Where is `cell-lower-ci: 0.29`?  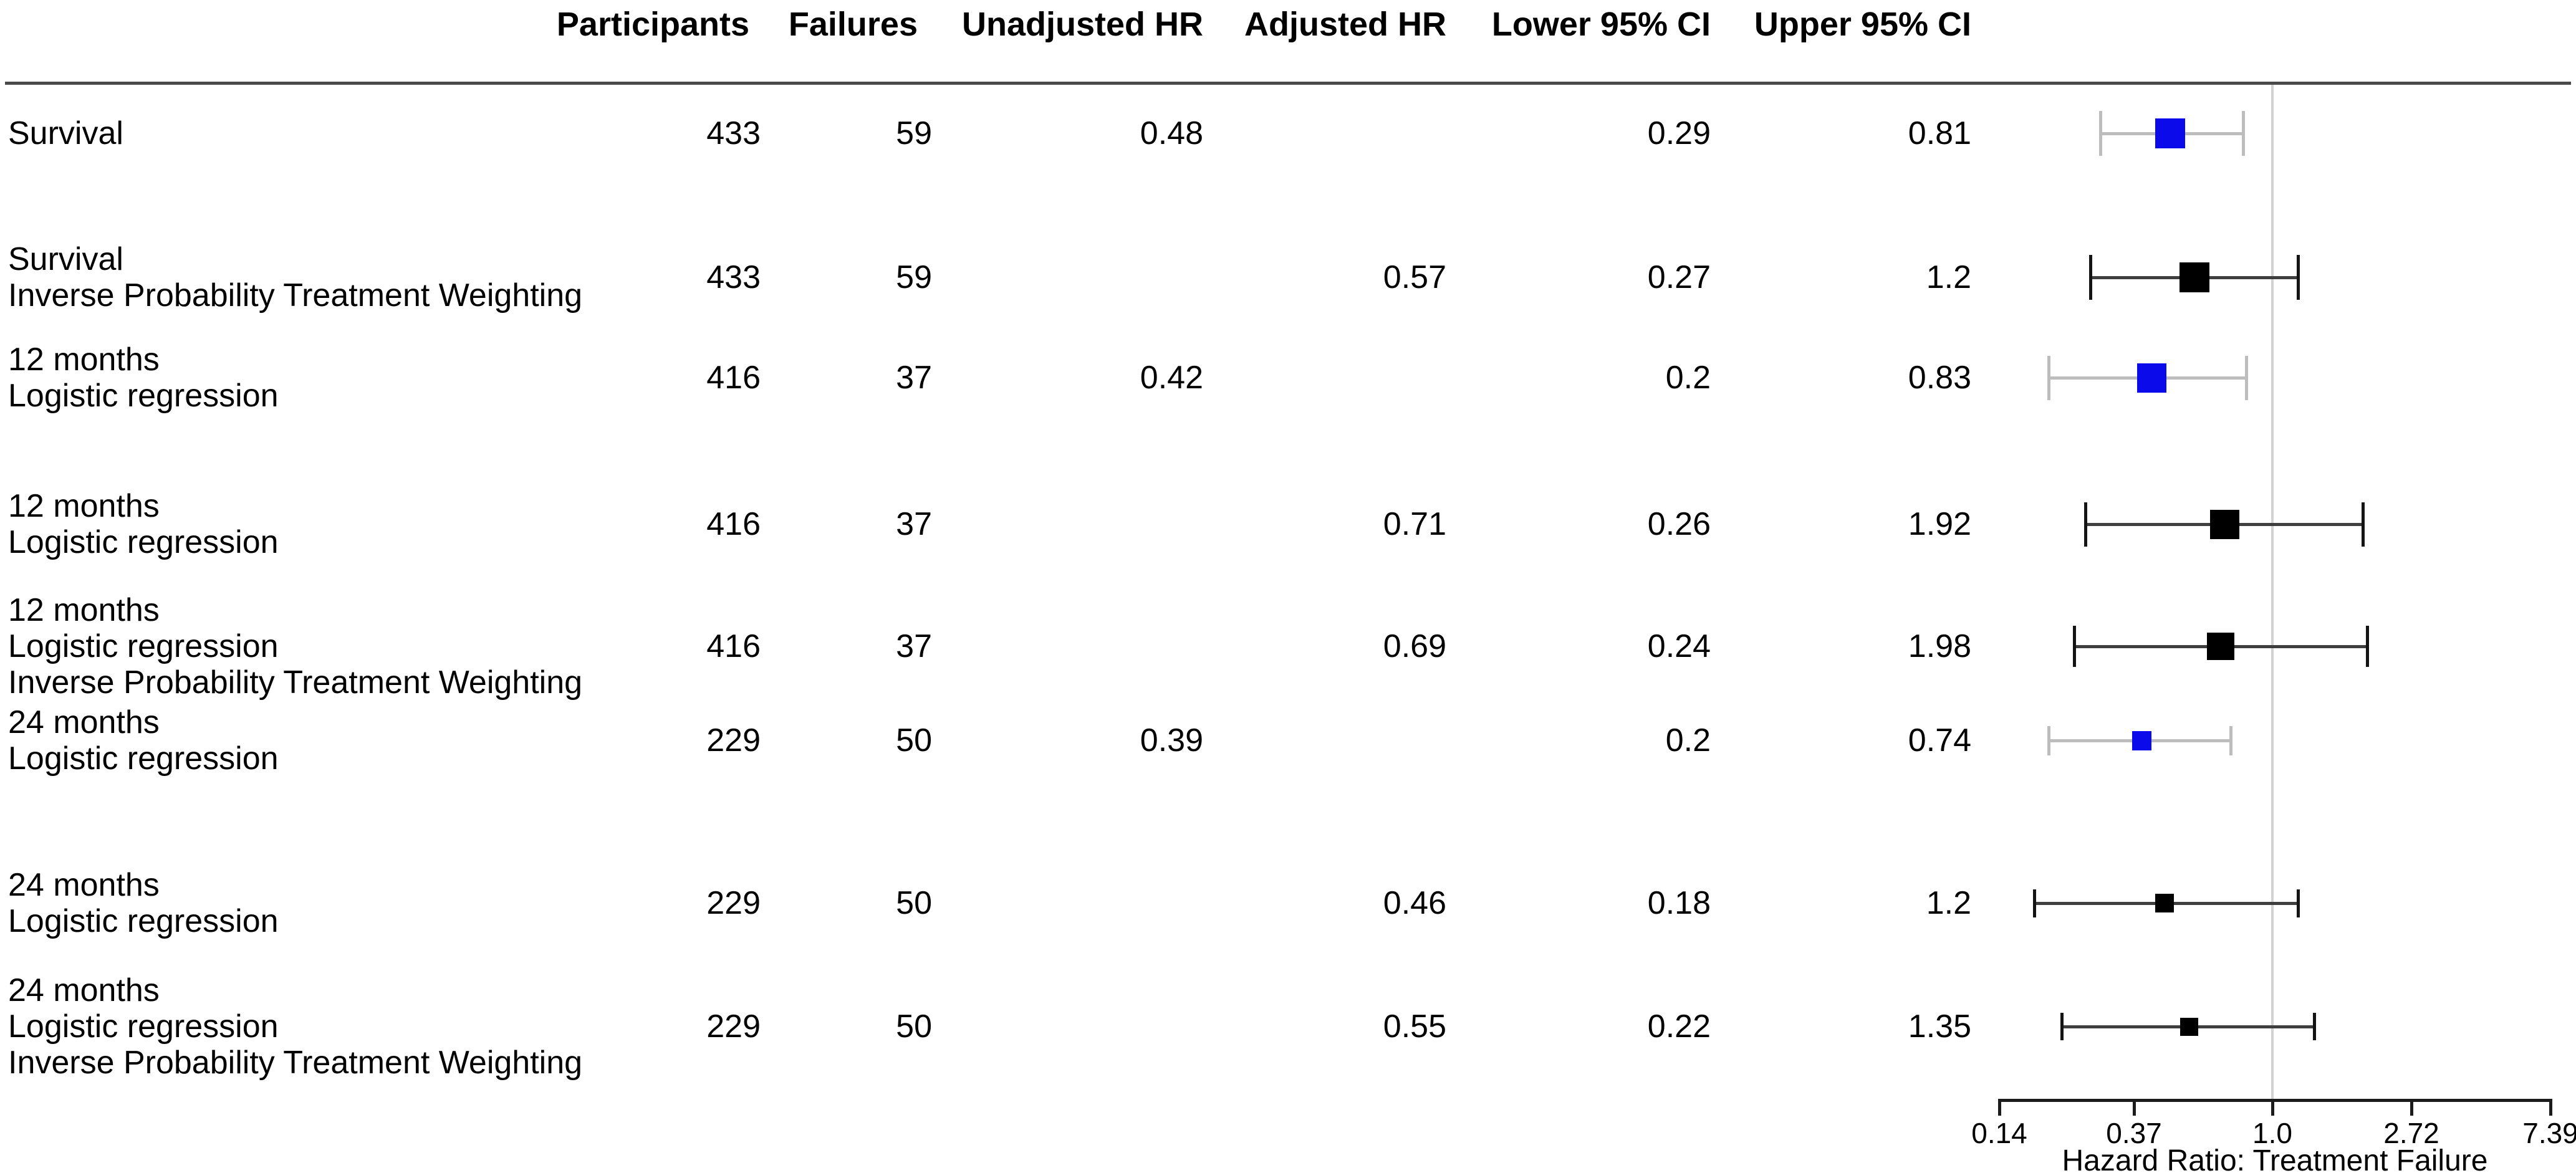 cell-lower-ci: 0.29 is located at coordinates (1679, 133).